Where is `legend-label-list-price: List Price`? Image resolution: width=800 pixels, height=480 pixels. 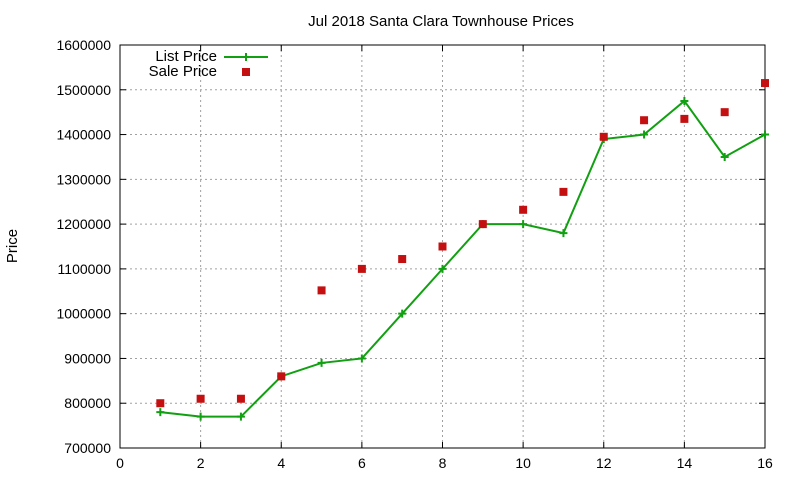 legend-label-list-price: List Price is located at coordinates (186, 56).